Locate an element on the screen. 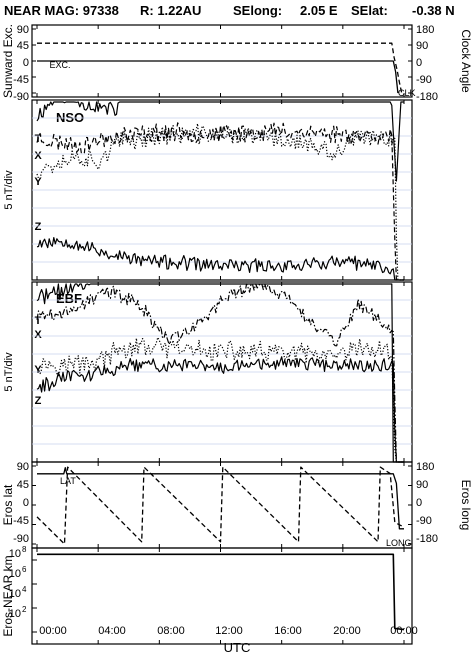 This screenshot has height=656, width=474. p1-right-tick-2: 0 is located at coordinates (419, 63).